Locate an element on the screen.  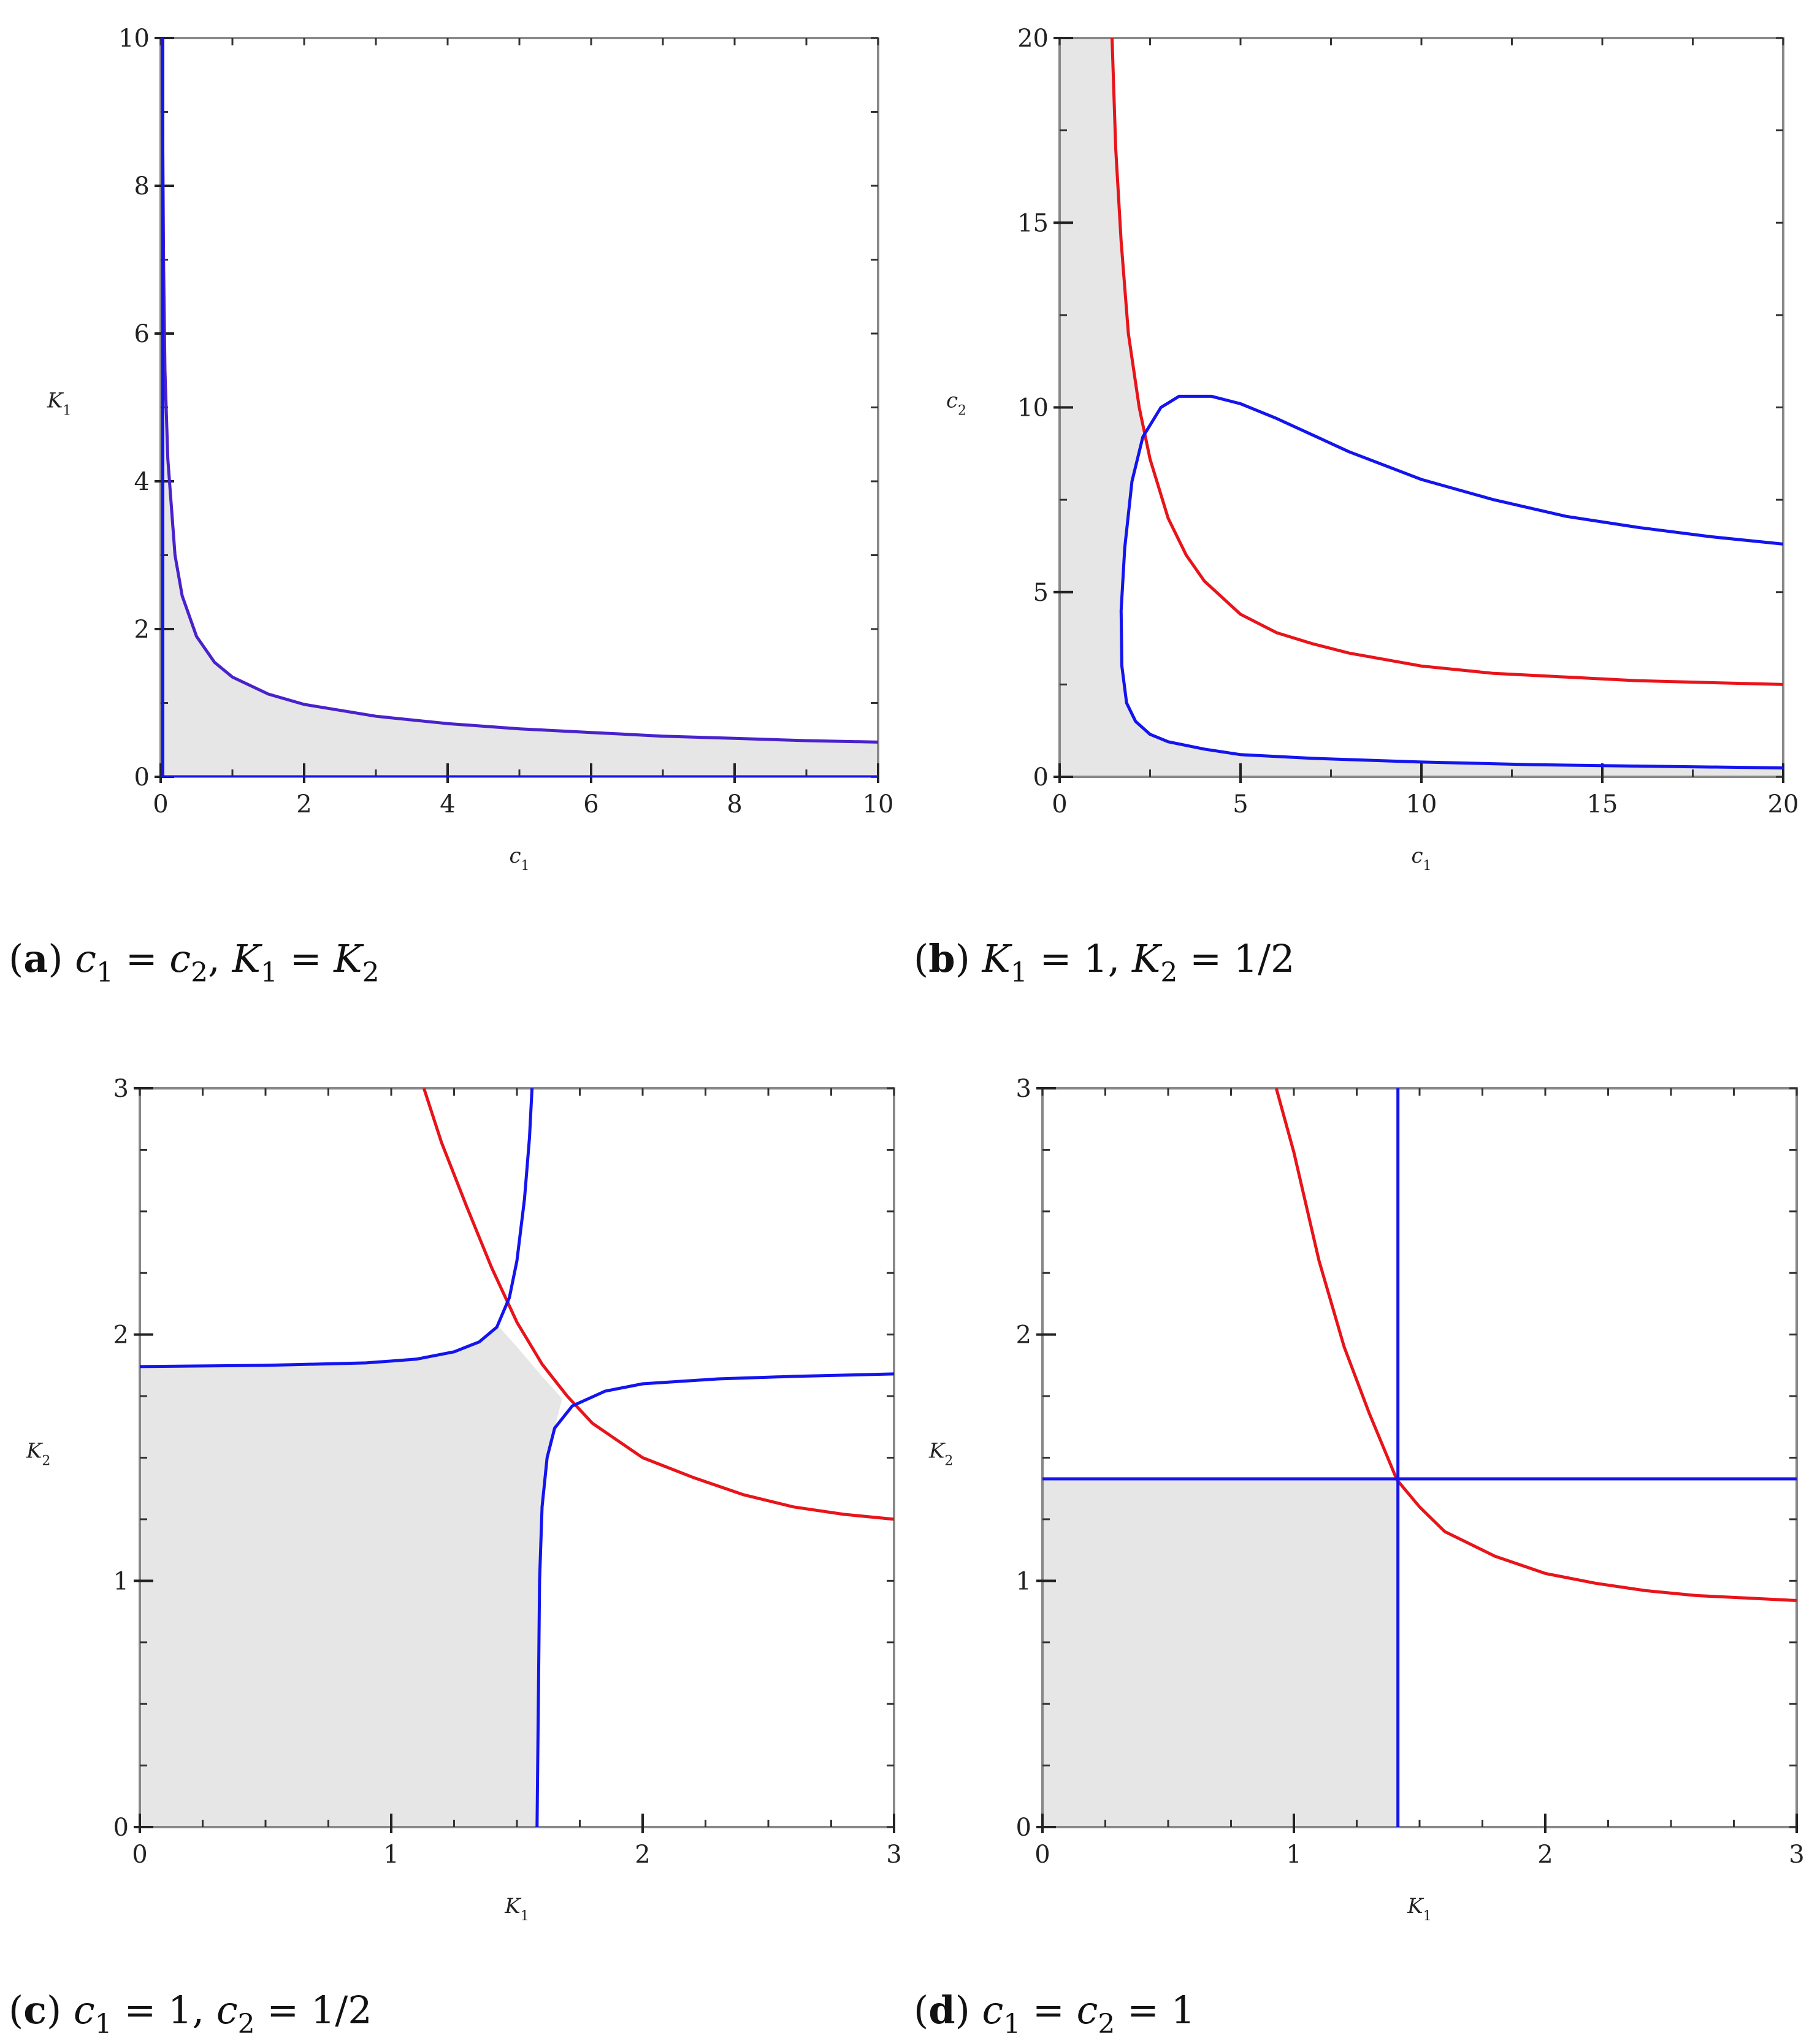
caption-letter: b is located at coordinates (941, 959).